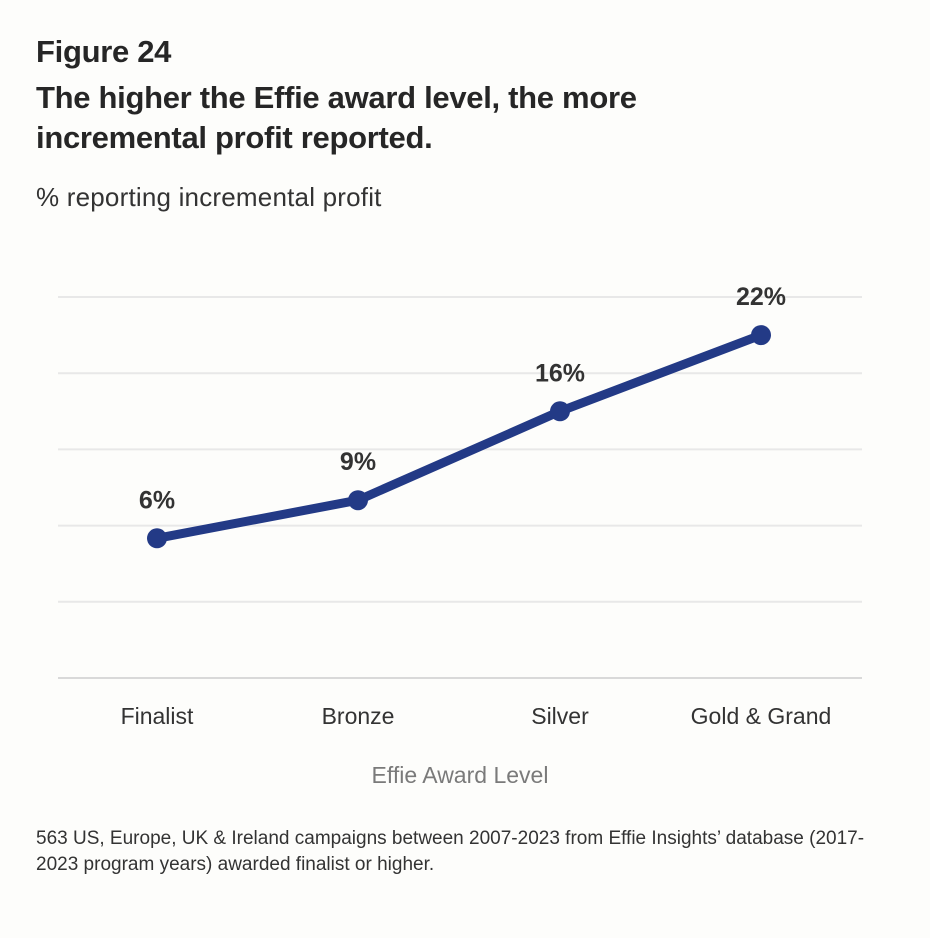 The image size is (930, 938). I want to click on x-tick-label: Bronze, so click(358, 716).